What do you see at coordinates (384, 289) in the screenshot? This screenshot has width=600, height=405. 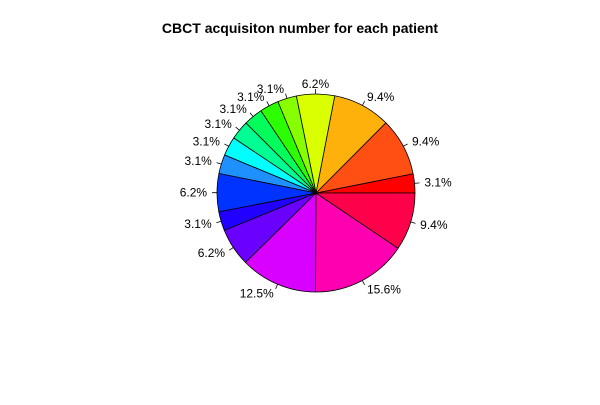 I see `pie-label-14: 15.6%` at bounding box center [384, 289].